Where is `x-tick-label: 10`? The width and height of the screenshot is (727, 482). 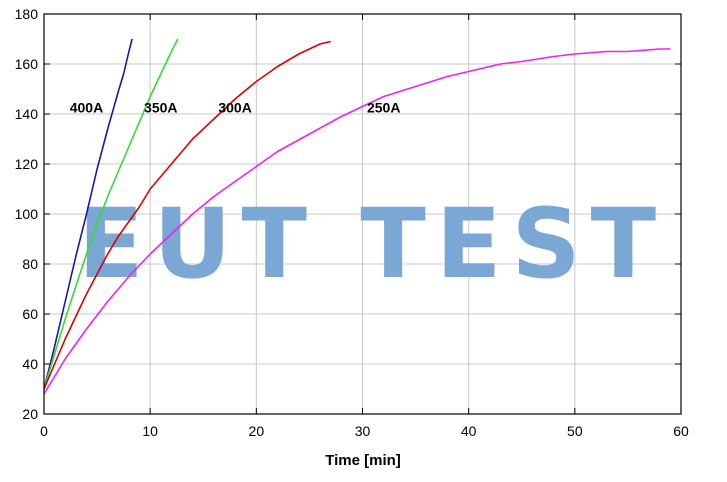 x-tick-label: 10 is located at coordinates (150, 431).